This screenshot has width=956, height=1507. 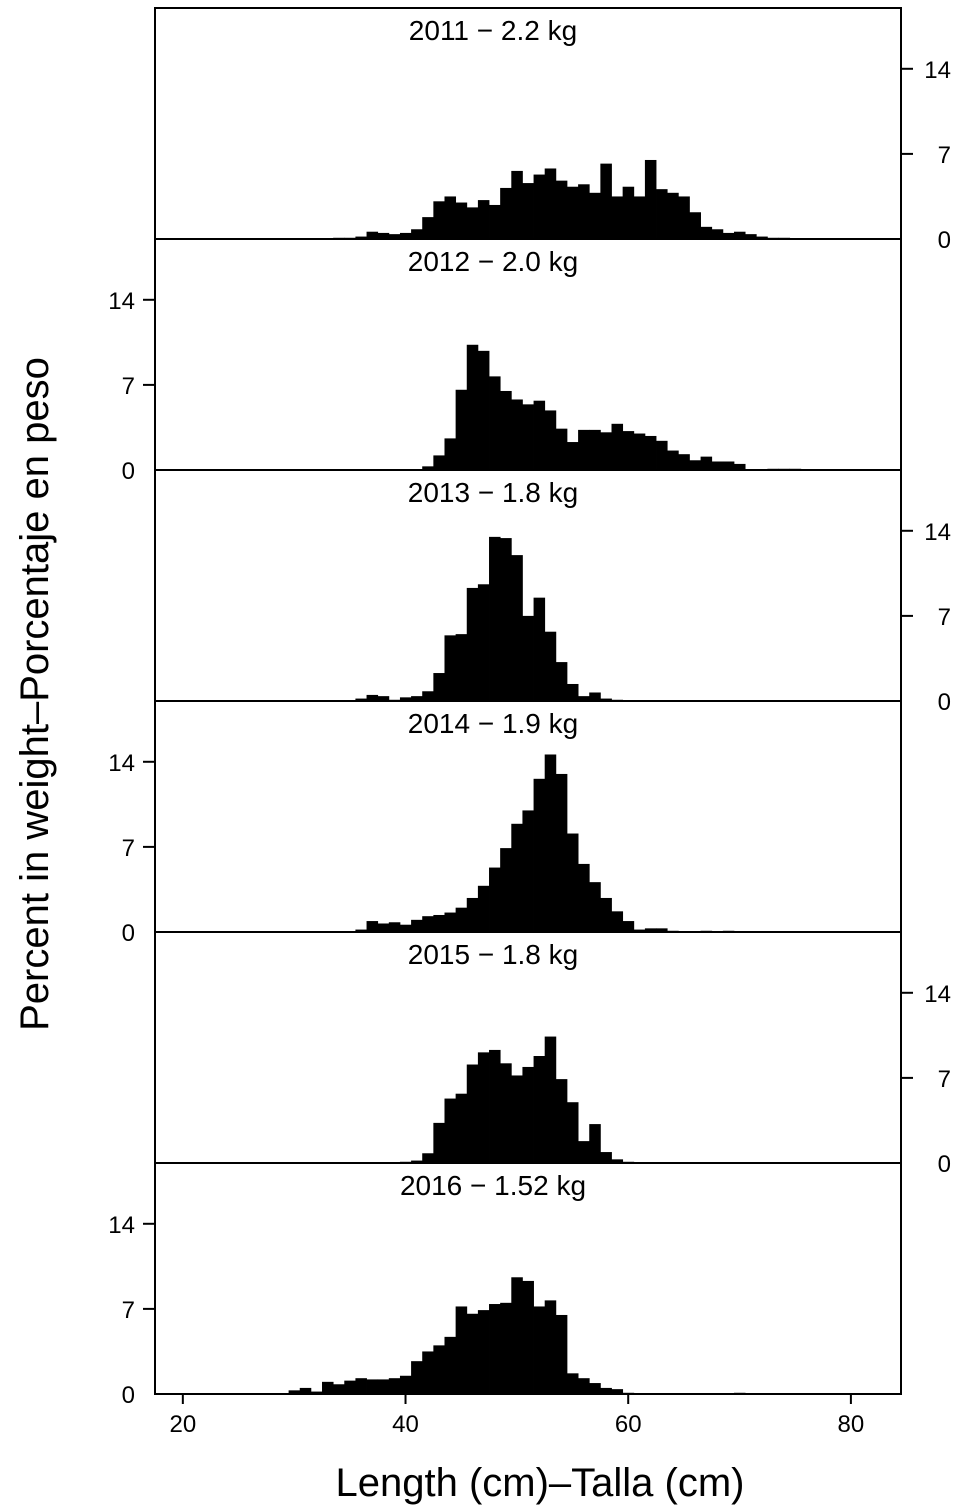 What do you see at coordinates (493, 261) in the screenshot?
I see `panel-title: 2012 − 2.0 kg` at bounding box center [493, 261].